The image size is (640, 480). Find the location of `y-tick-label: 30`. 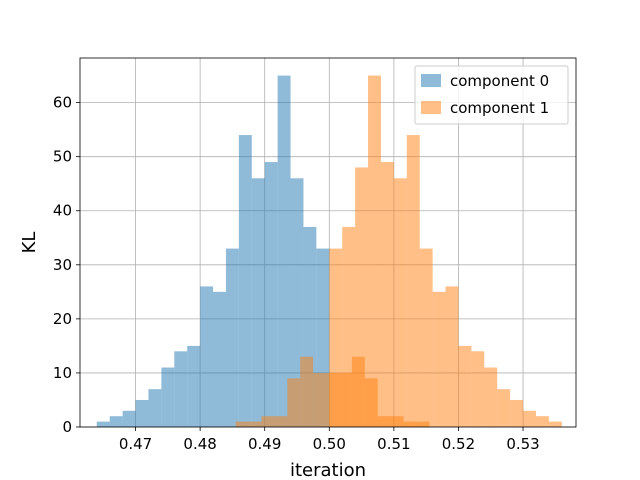

y-tick-label: 30 is located at coordinates (62, 265).